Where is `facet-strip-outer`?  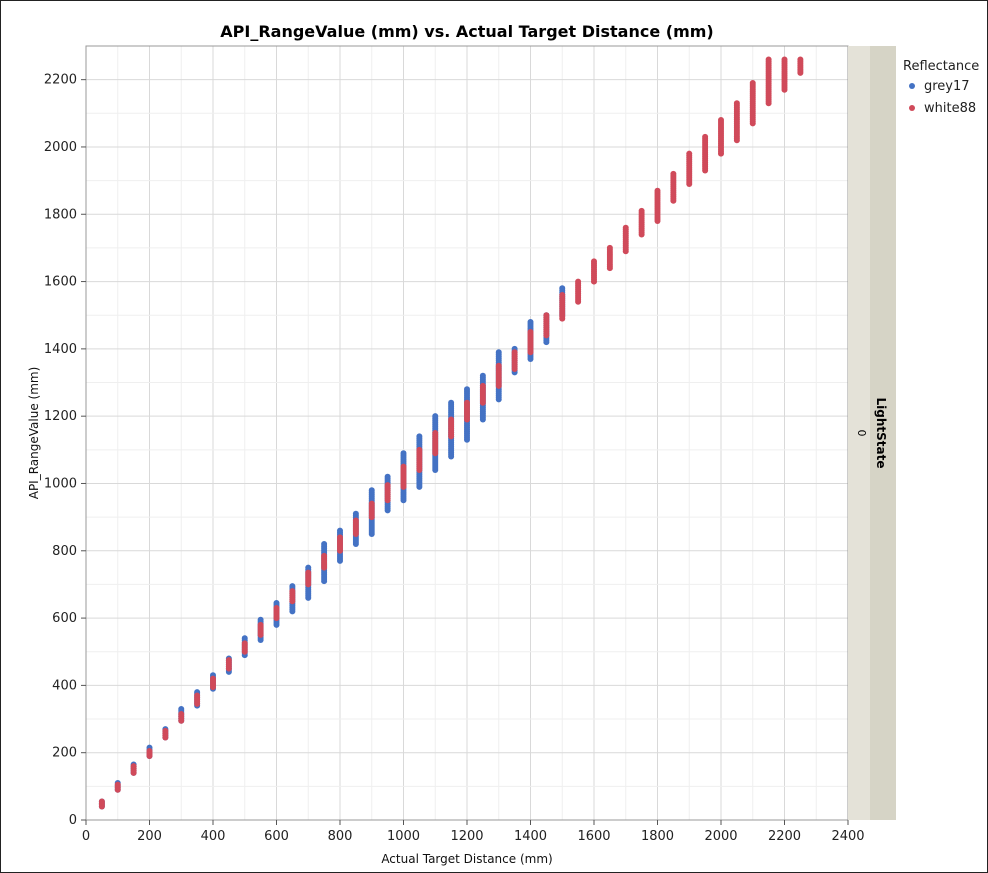 facet-strip-outer is located at coordinates (859, 433).